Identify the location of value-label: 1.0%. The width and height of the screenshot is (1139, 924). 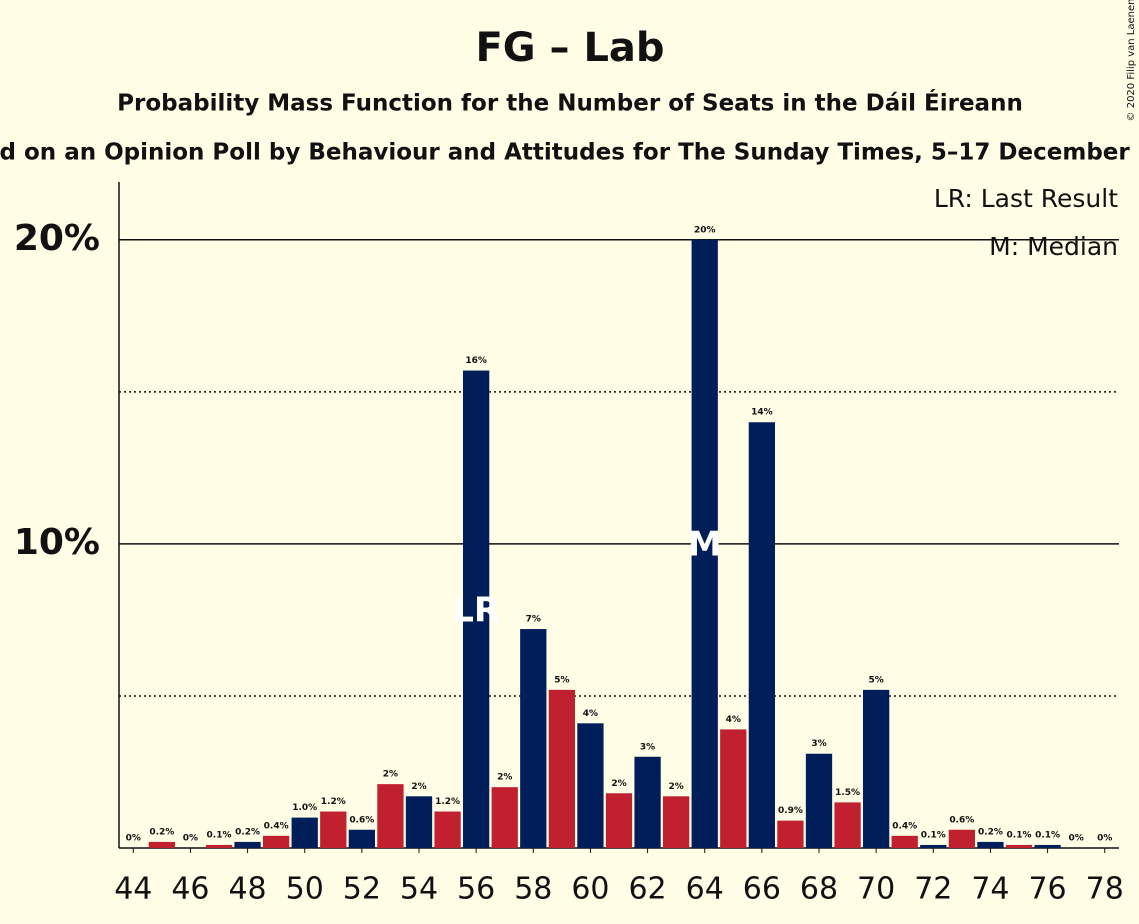
(304, 808).